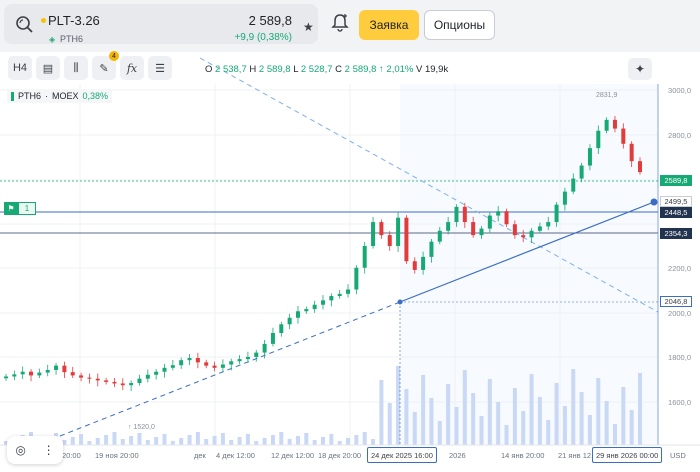 This screenshot has height=472, width=700. I want to click on trendline-handle-end, so click(654, 202).